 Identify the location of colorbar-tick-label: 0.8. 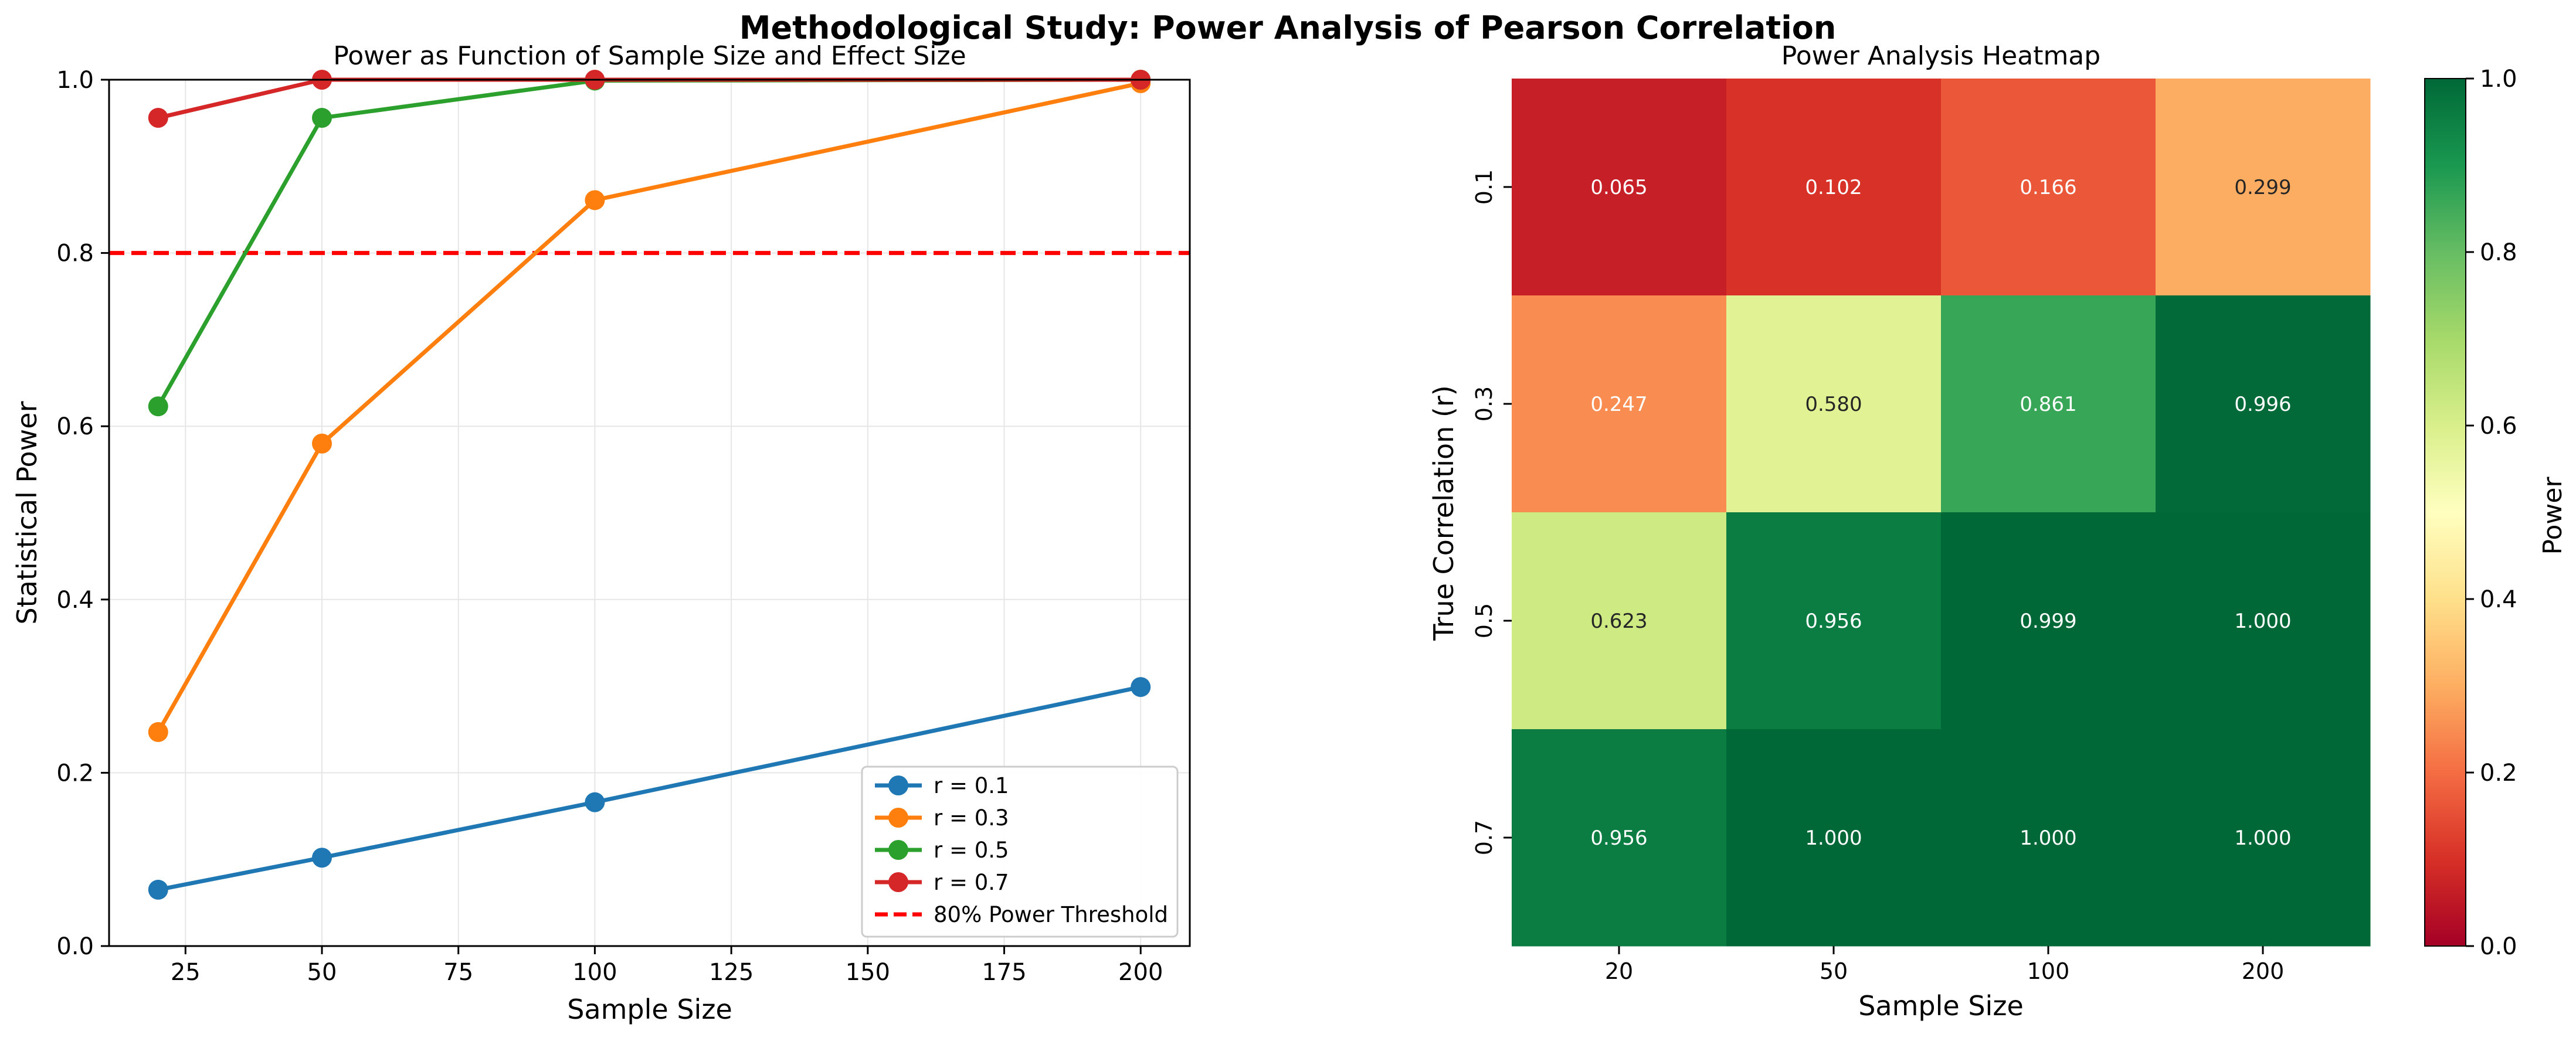
(2498, 252).